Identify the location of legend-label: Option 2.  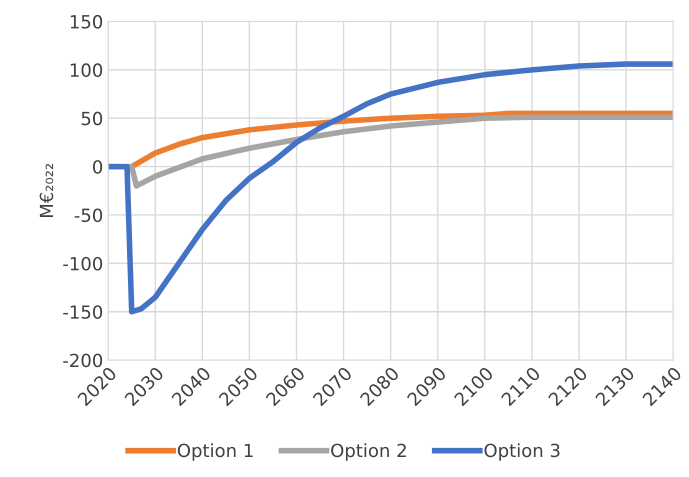
(368, 452).